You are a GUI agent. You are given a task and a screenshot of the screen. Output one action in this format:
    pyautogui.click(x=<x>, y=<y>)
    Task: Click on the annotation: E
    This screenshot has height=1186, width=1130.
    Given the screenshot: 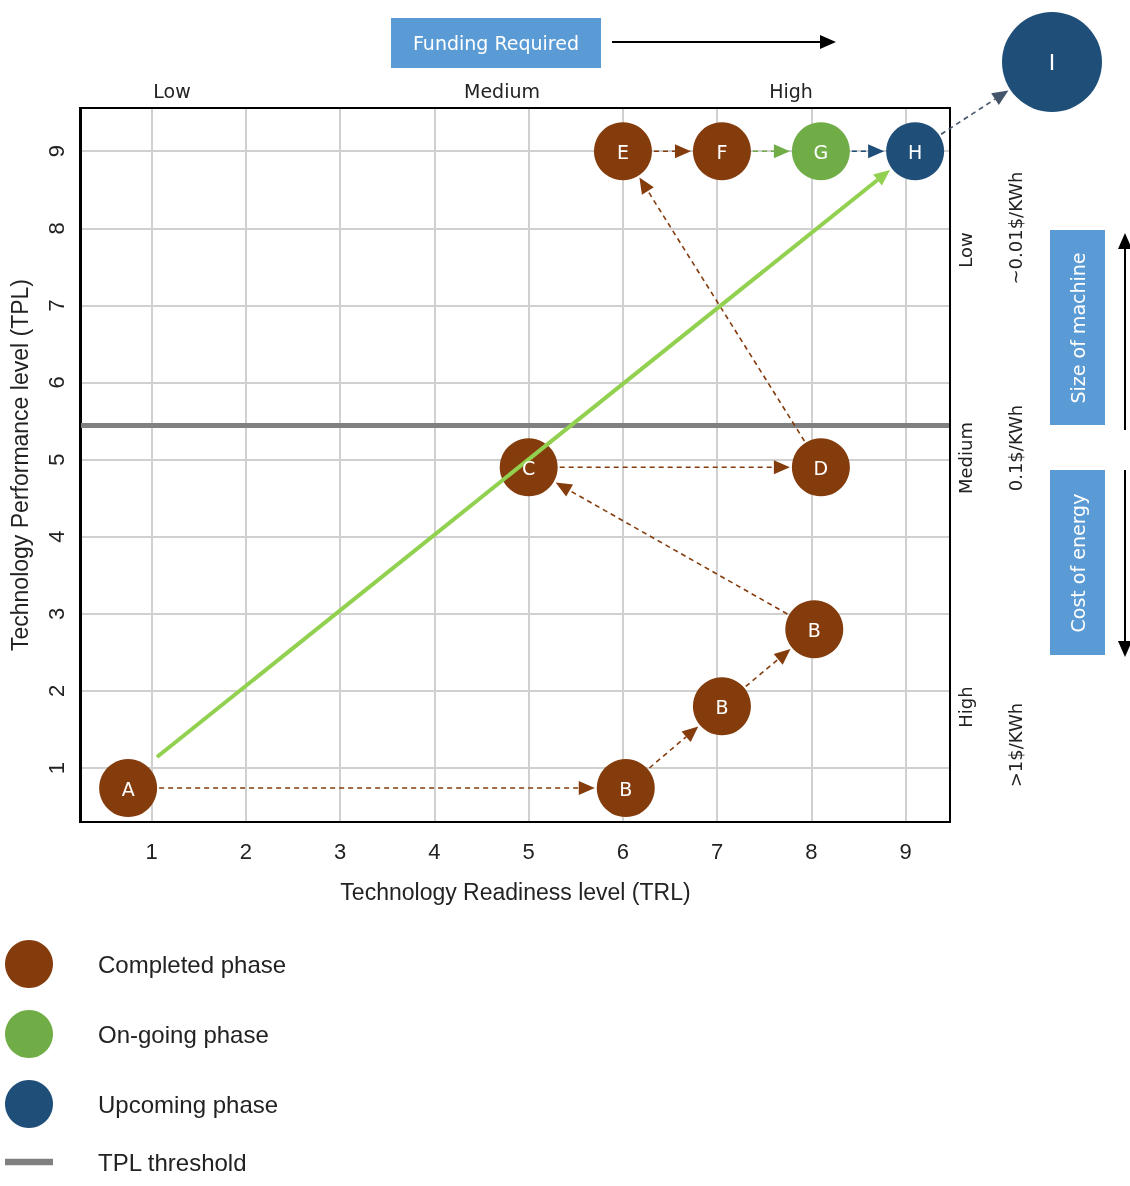 What is the action you would take?
    pyautogui.click(x=622, y=152)
    